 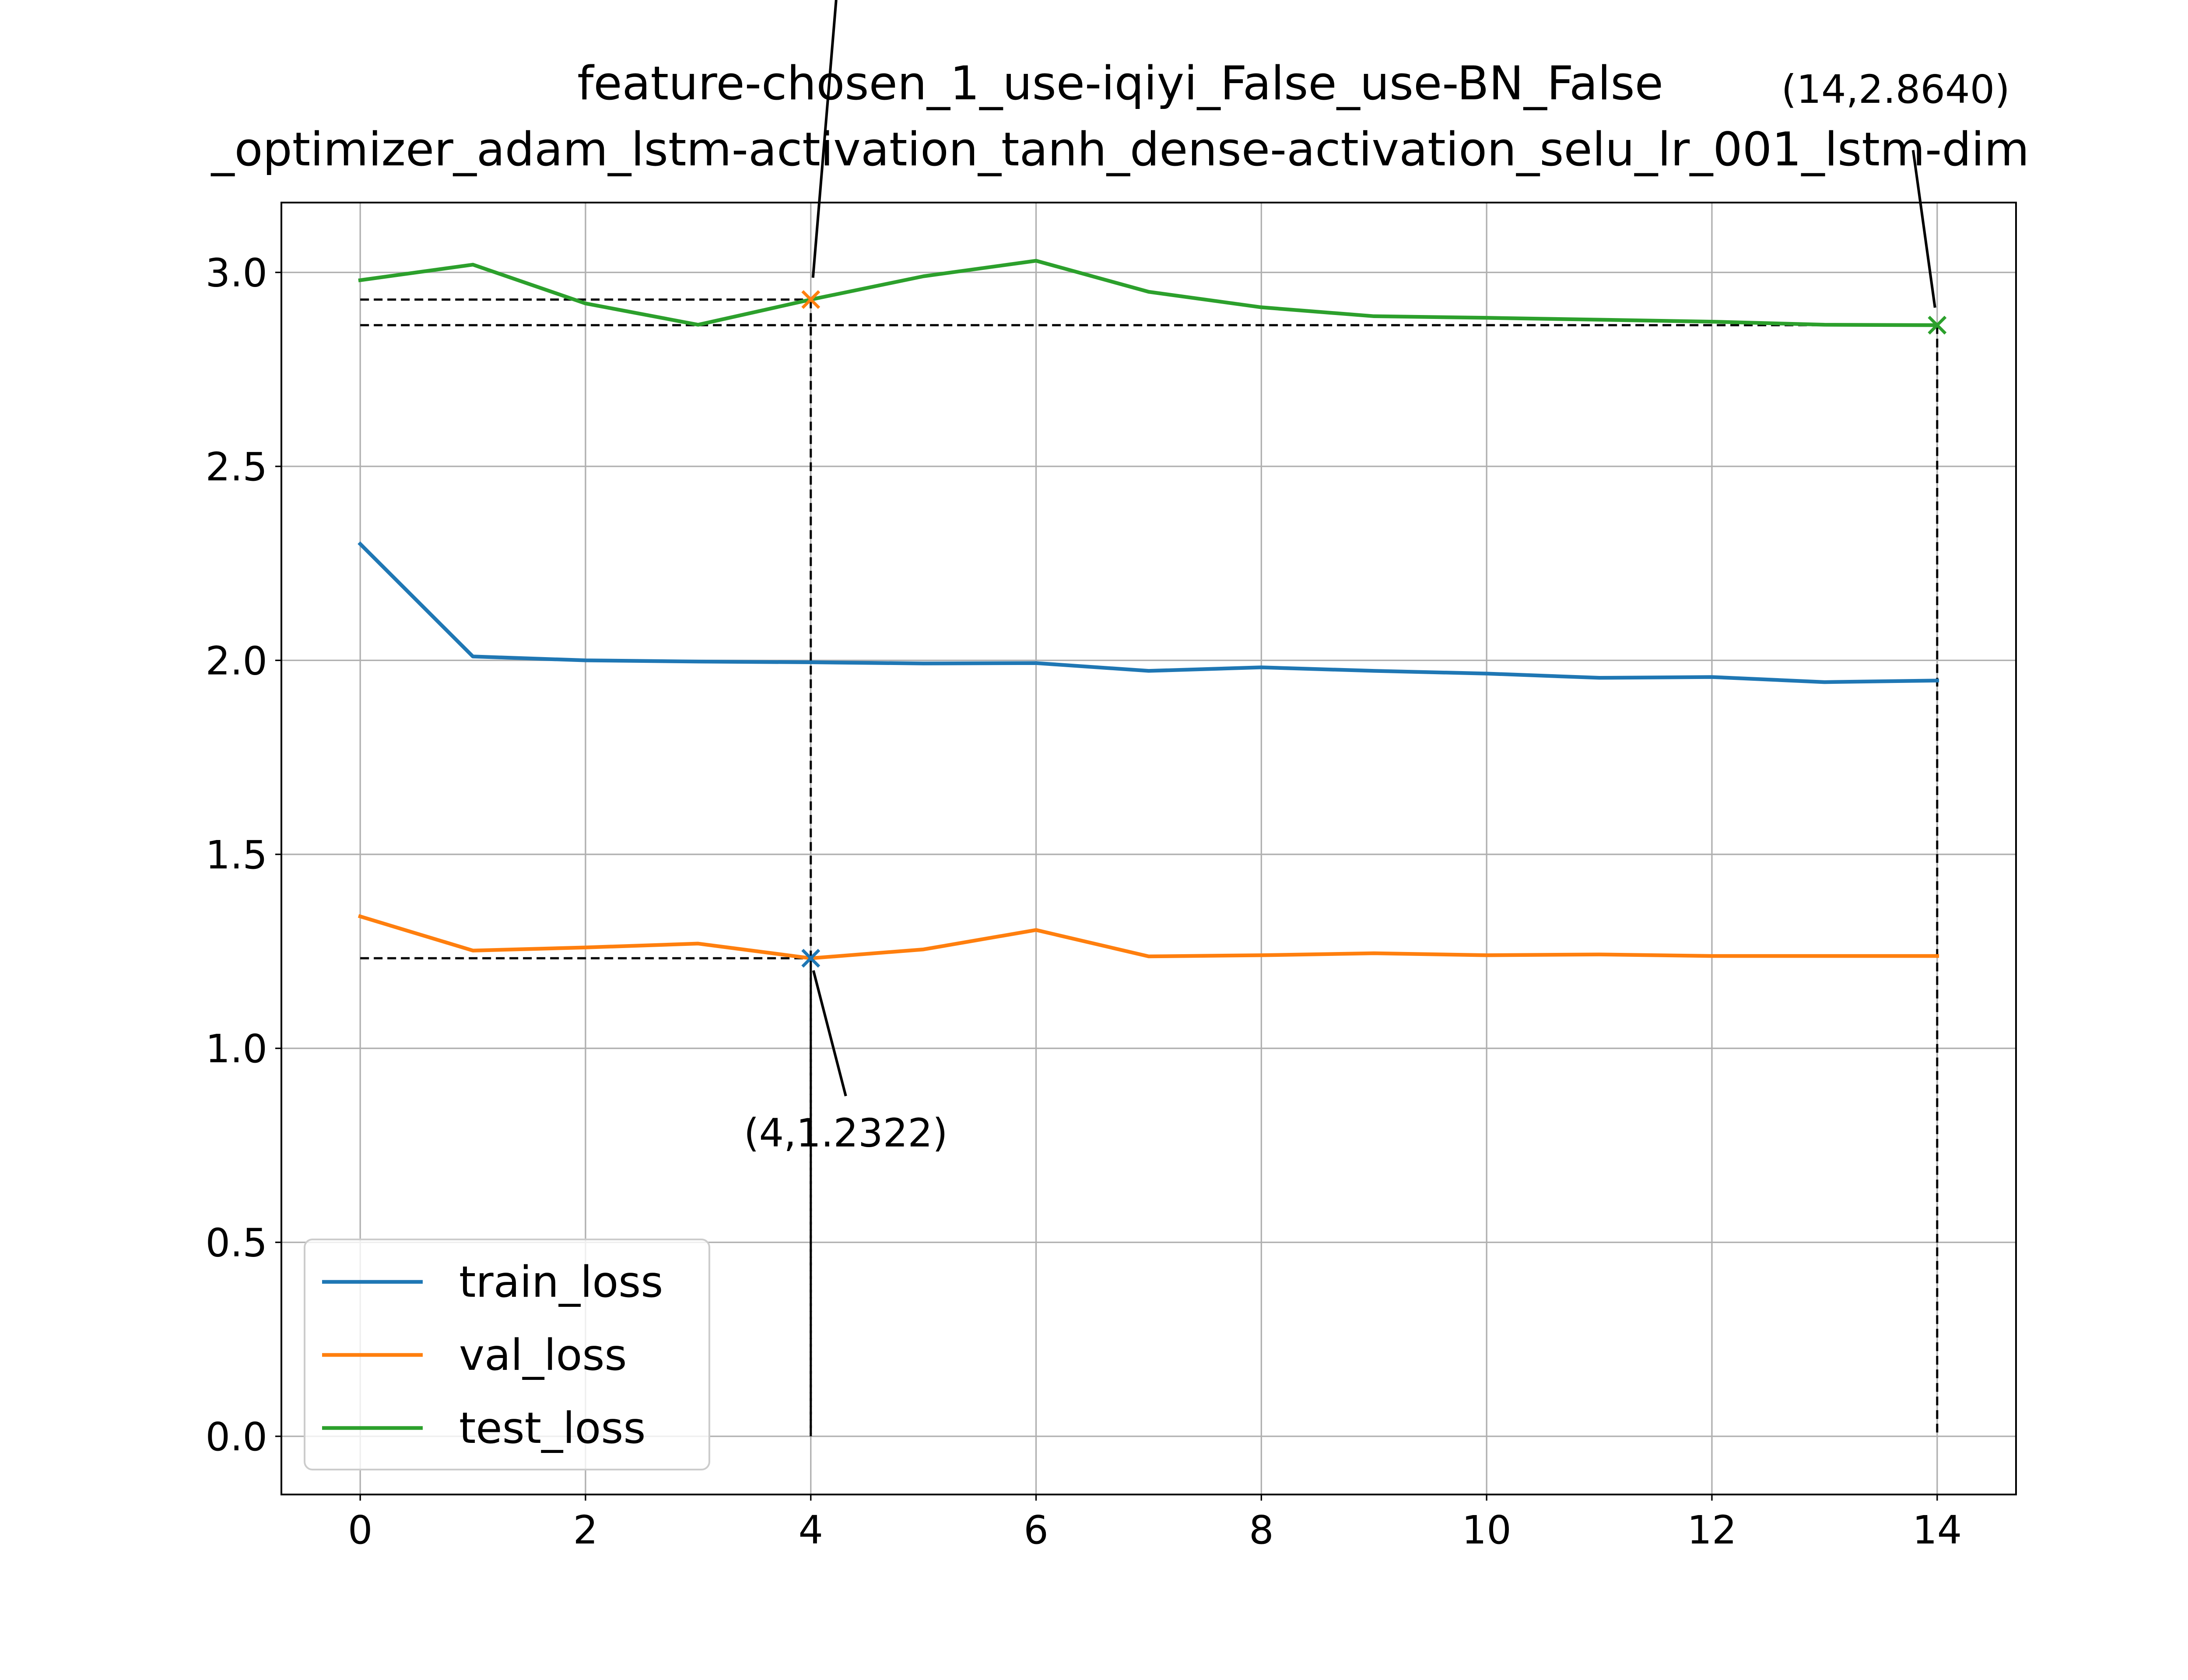 What do you see at coordinates (1937, 1530) in the screenshot?
I see `x-tick-label: 14` at bounding box center [1937, 1530].